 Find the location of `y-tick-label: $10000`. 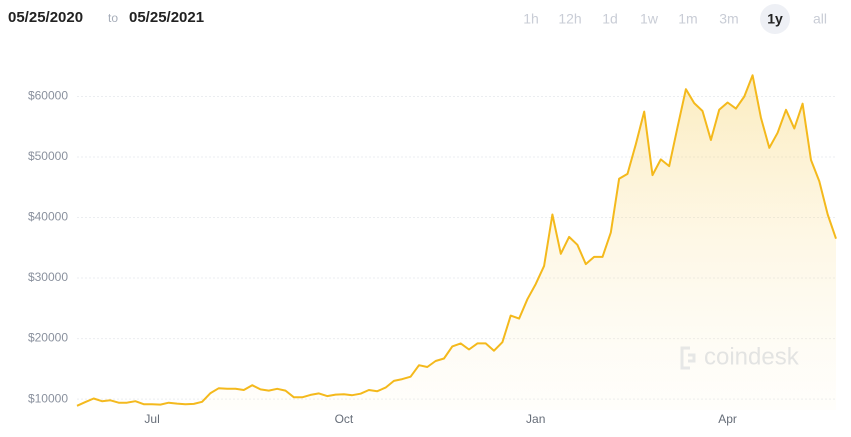

y-tick-label: $10000 is located at coordinates (48, 398).